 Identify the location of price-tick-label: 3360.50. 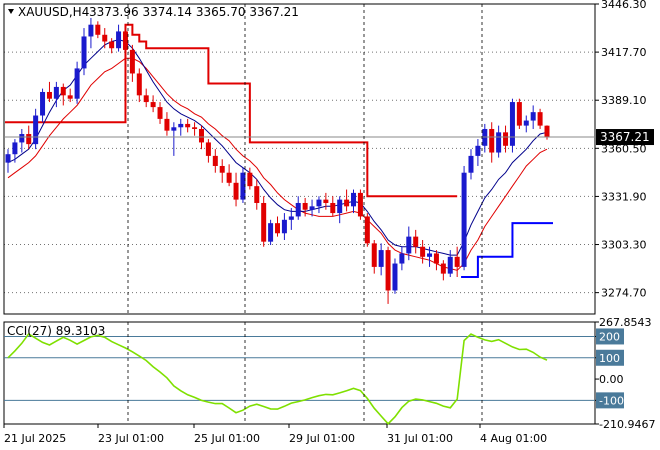
(624, 148).